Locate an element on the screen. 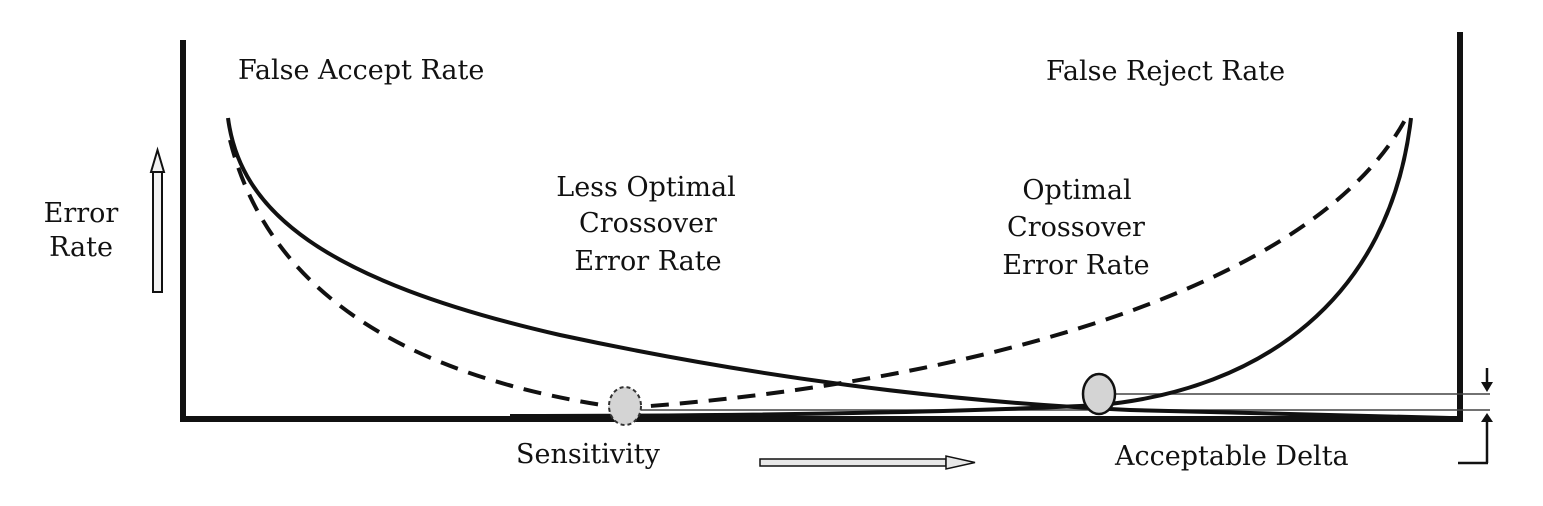  y-axis-label-line-1: Error is located at coordinates (81, 213).